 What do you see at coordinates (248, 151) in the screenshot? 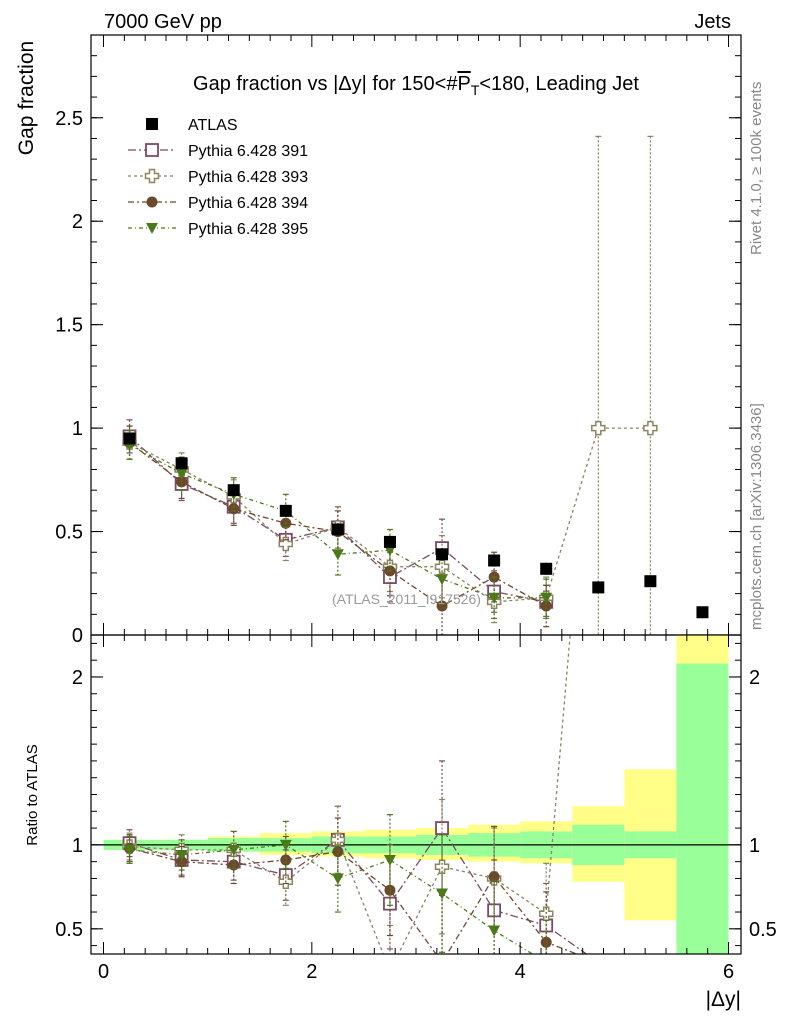
I see `legend-label-p391: Pythia 6.428 391` at bounding box center [248, 151].